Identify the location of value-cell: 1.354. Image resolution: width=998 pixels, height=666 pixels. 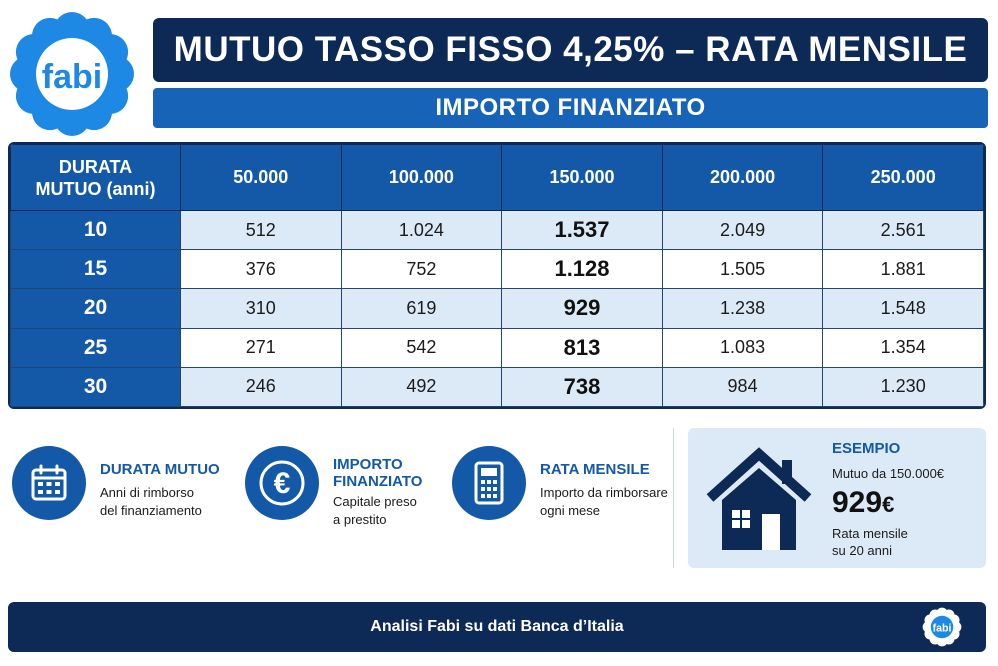
(903, 347).